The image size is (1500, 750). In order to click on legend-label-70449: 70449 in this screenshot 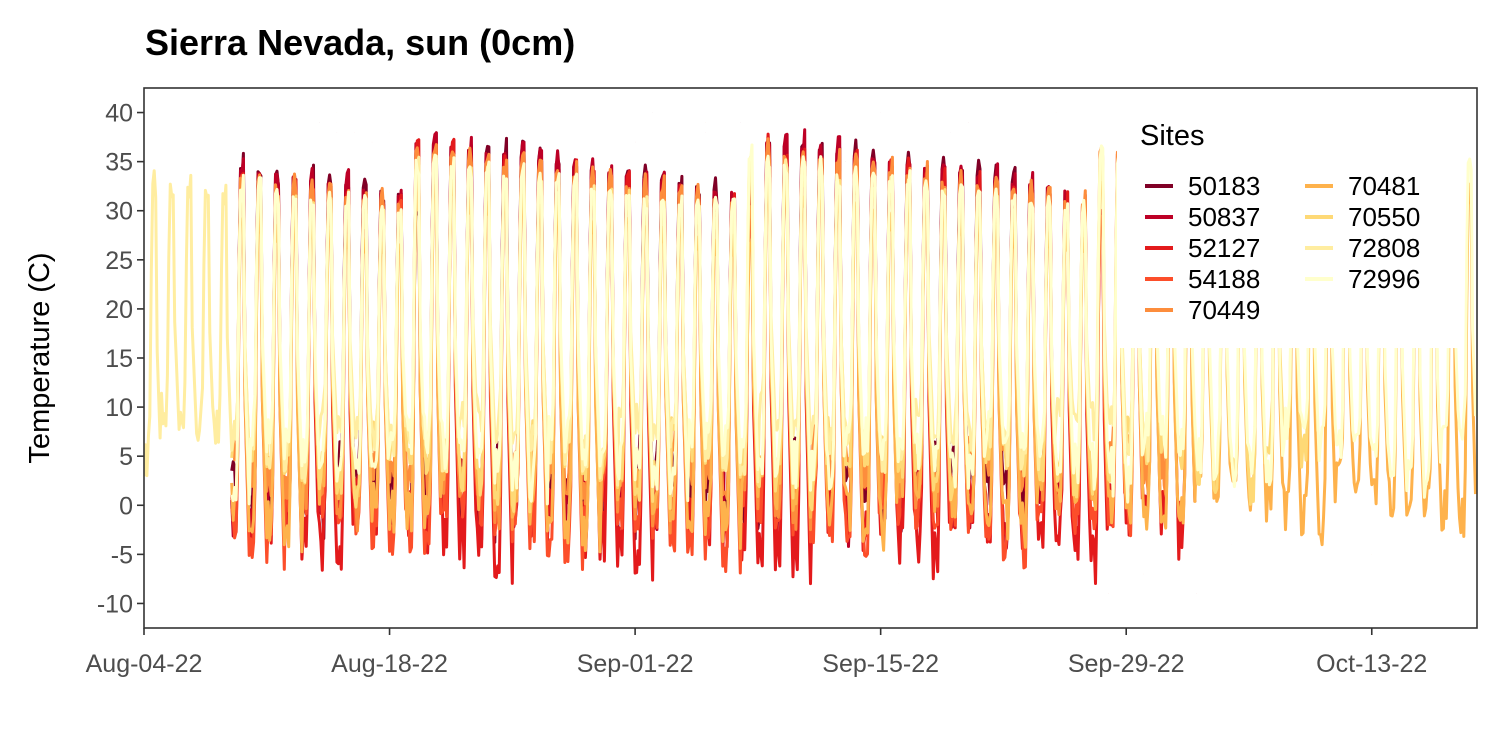, I will do `click(1224, 310)`.